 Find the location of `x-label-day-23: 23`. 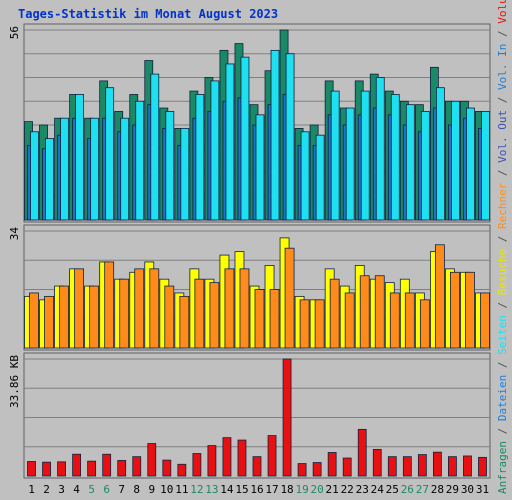

x-label-day-23: 23 is located at coordinates (362, 489).